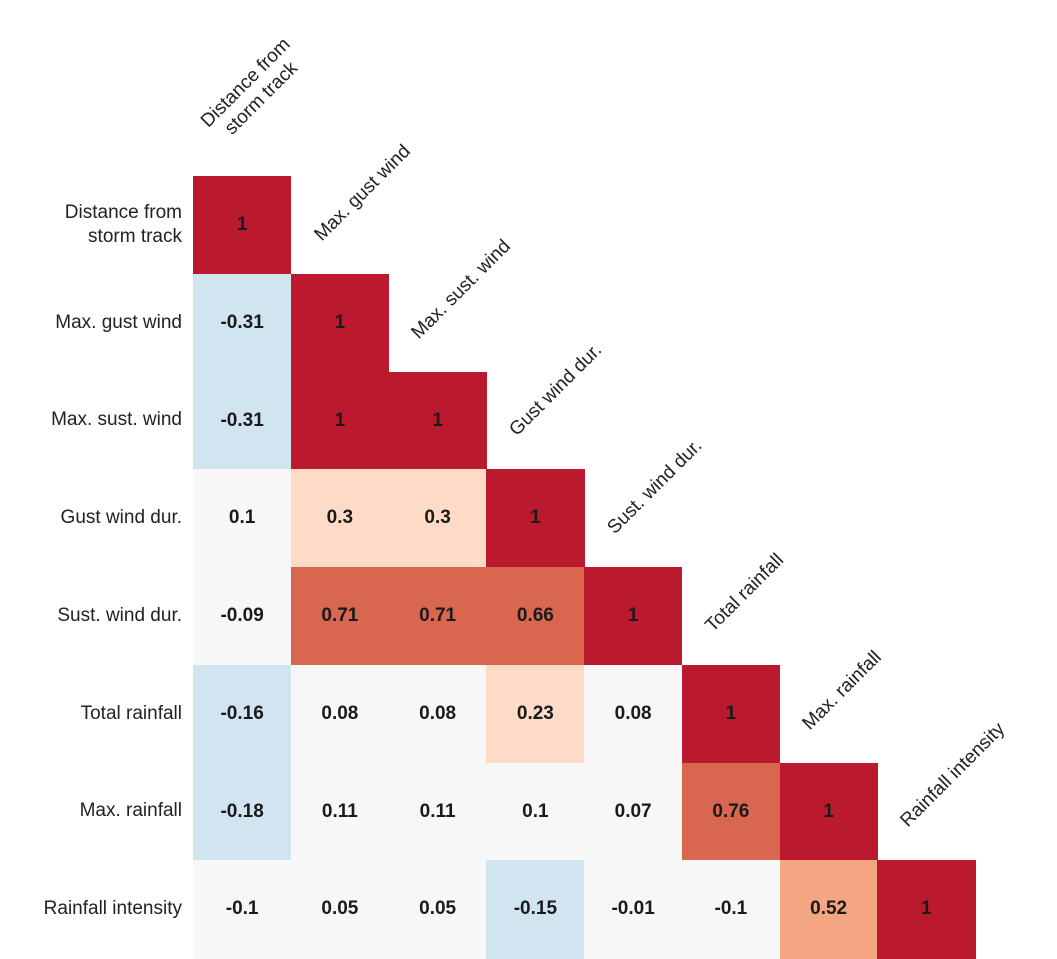 The image size is (1057, 959). I want to click on column-label: Rainfall intensity, so click(953, 775).